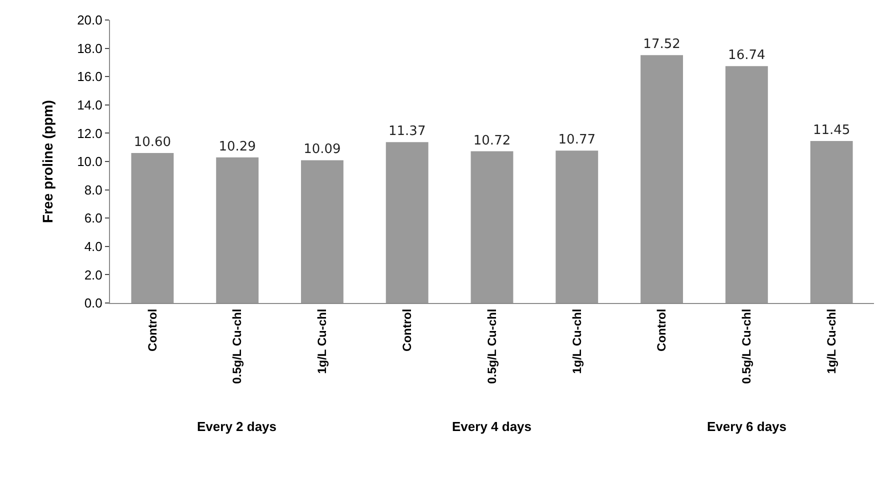  I want to click on data-label: 16.74, so click(747, 56).